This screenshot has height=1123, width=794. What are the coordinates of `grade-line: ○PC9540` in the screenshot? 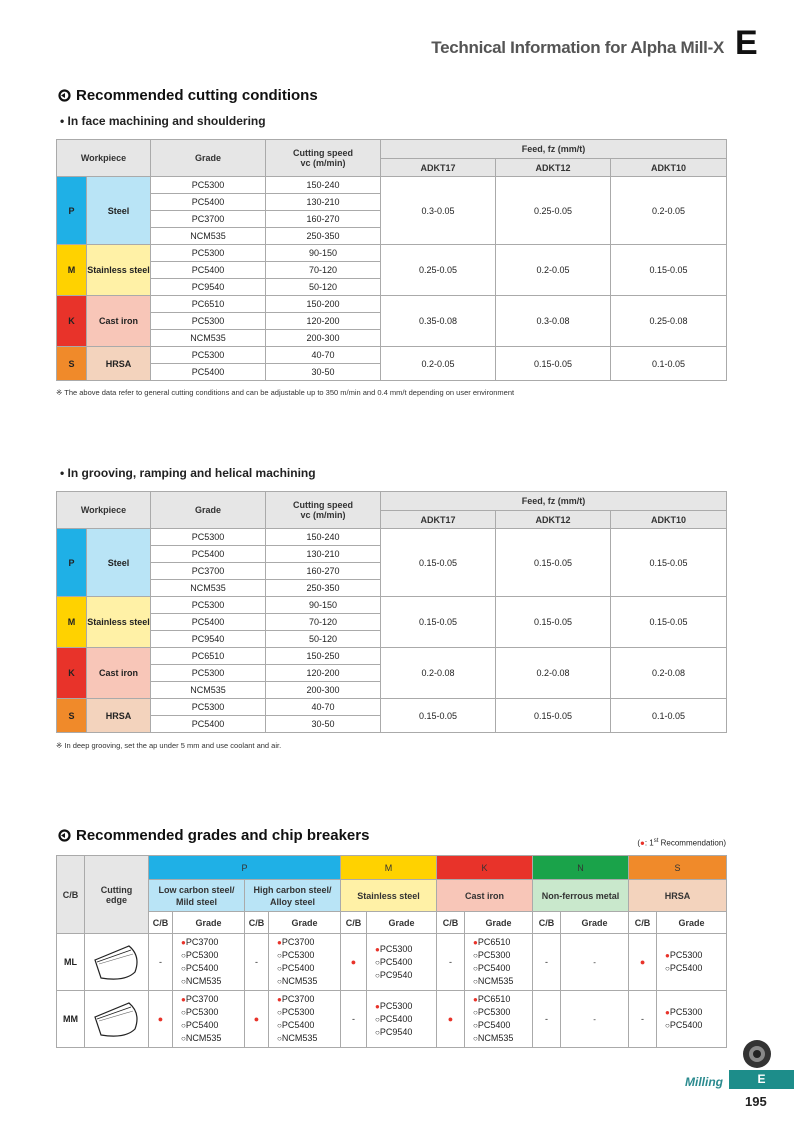 It's located at (402, 975).